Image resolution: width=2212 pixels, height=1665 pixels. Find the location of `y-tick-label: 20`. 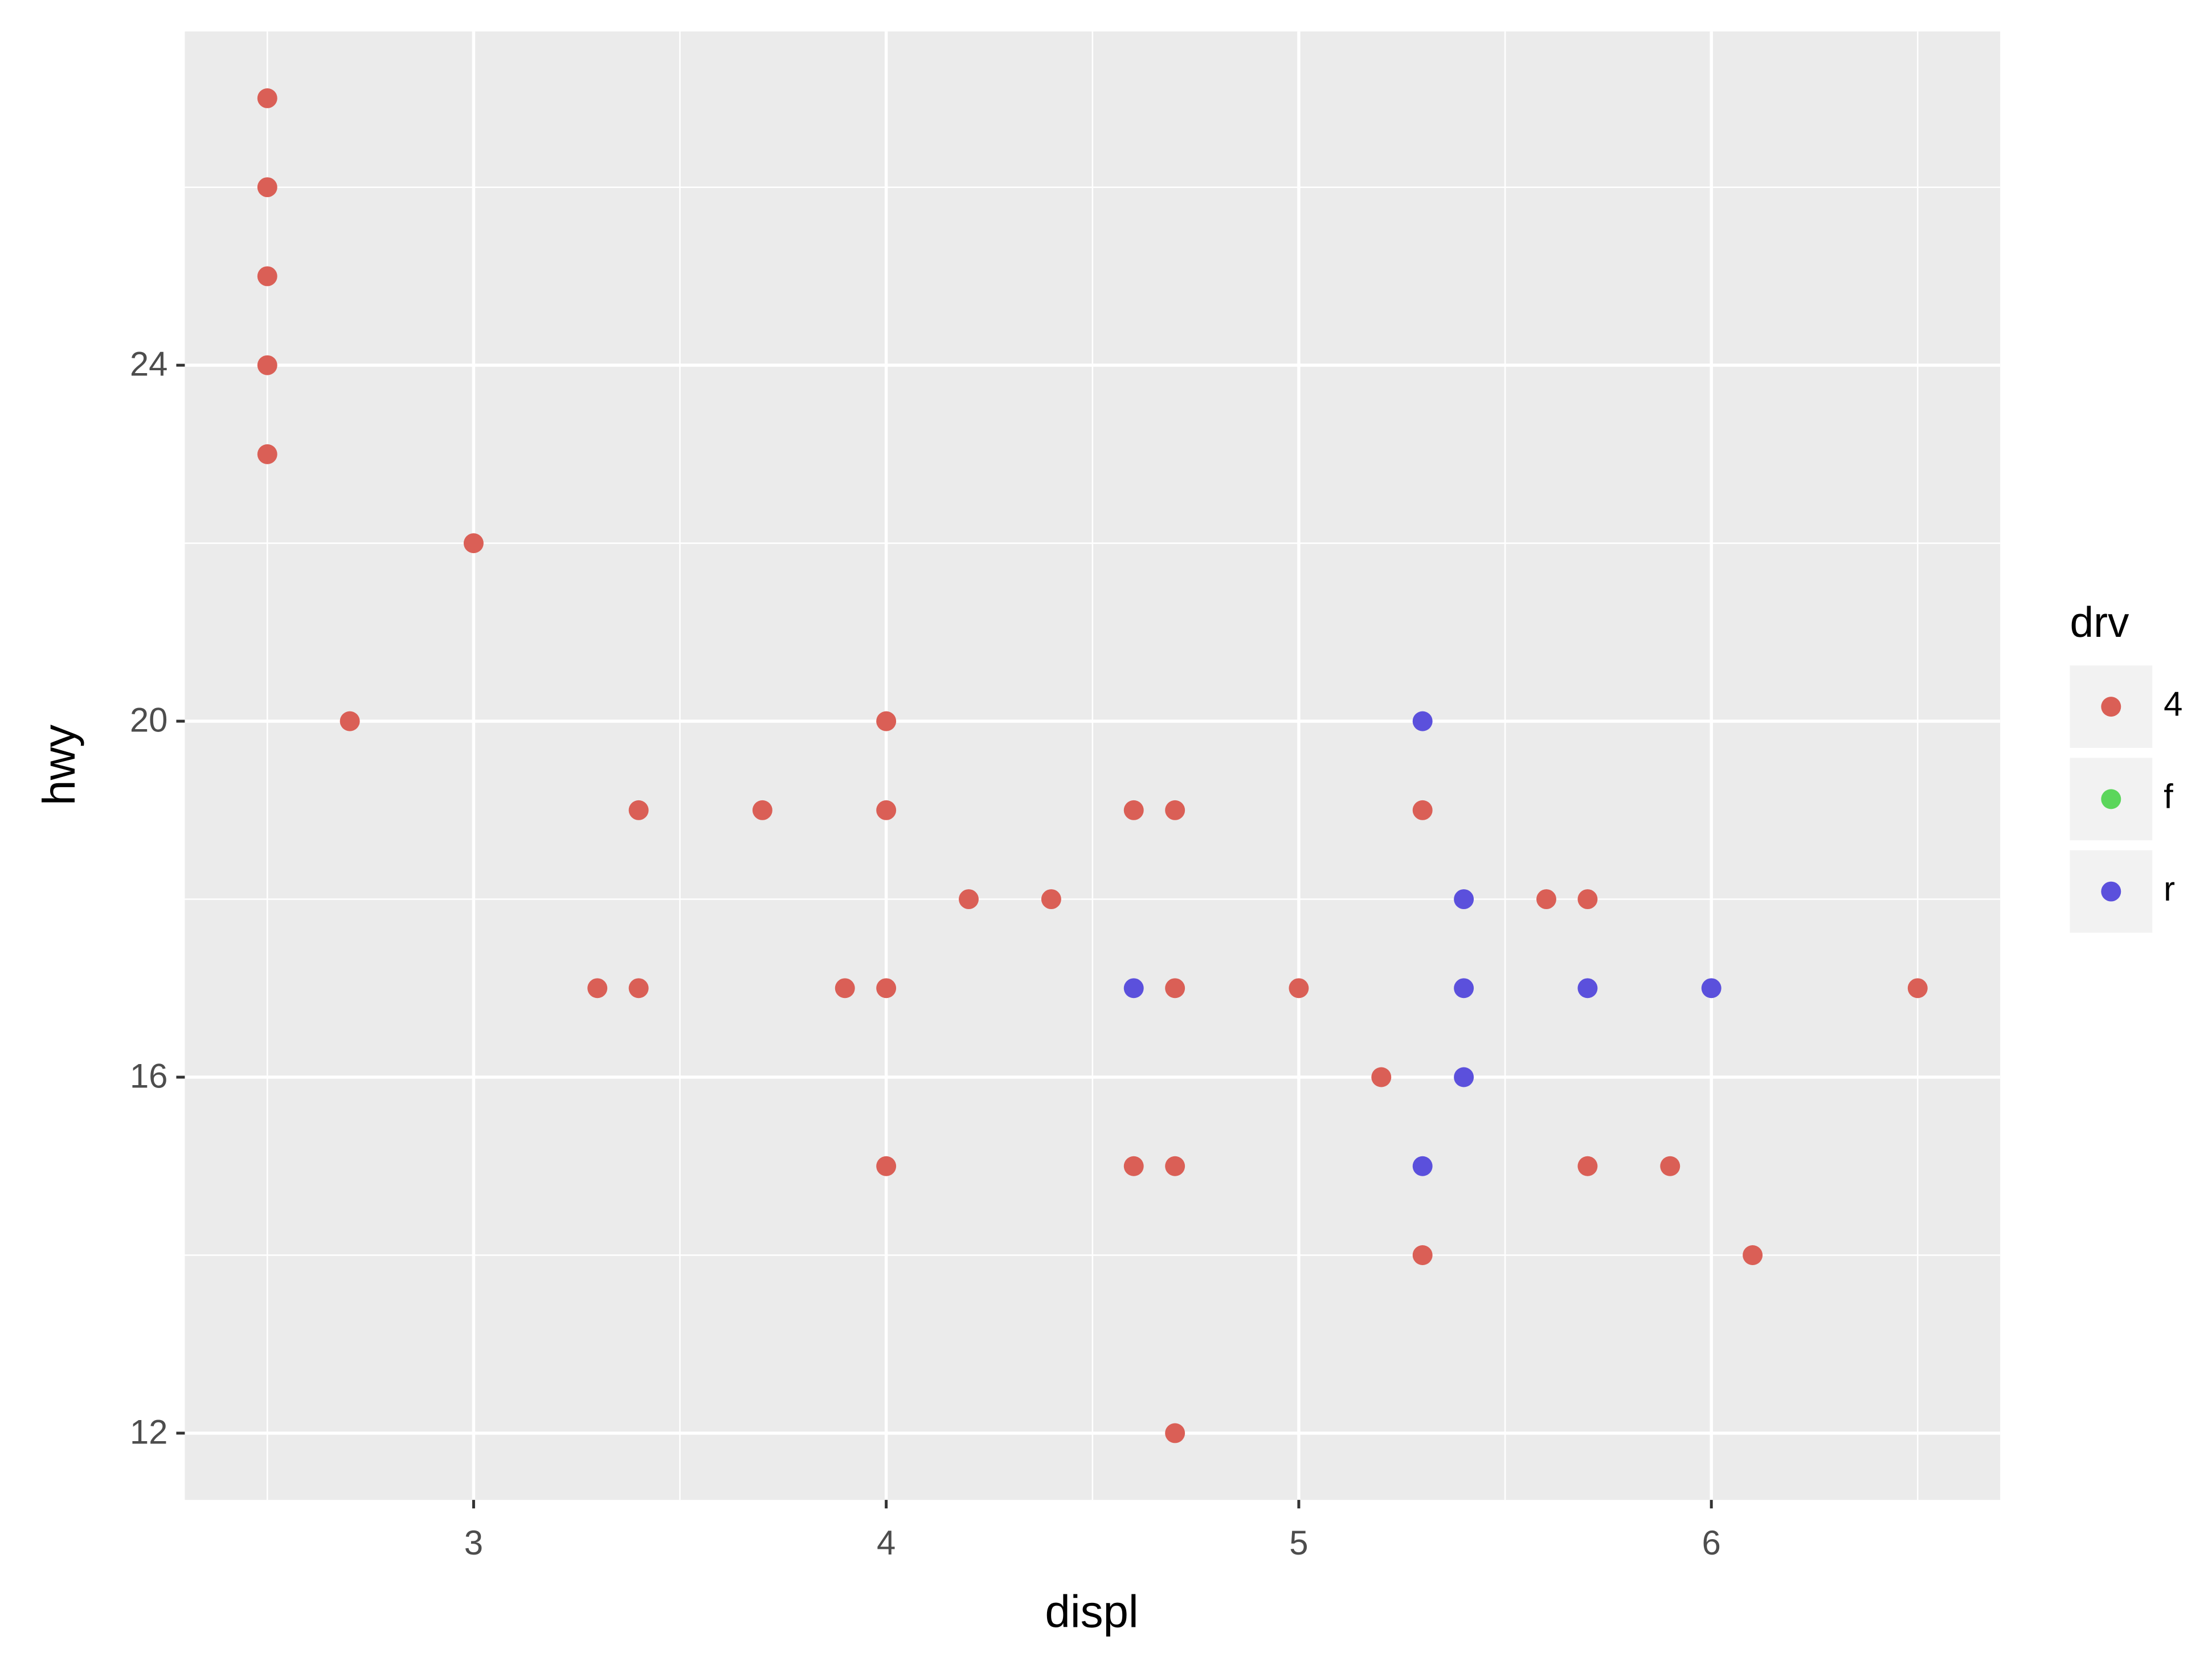

y-tick-label: 20 is located at coordinates (149, 720).